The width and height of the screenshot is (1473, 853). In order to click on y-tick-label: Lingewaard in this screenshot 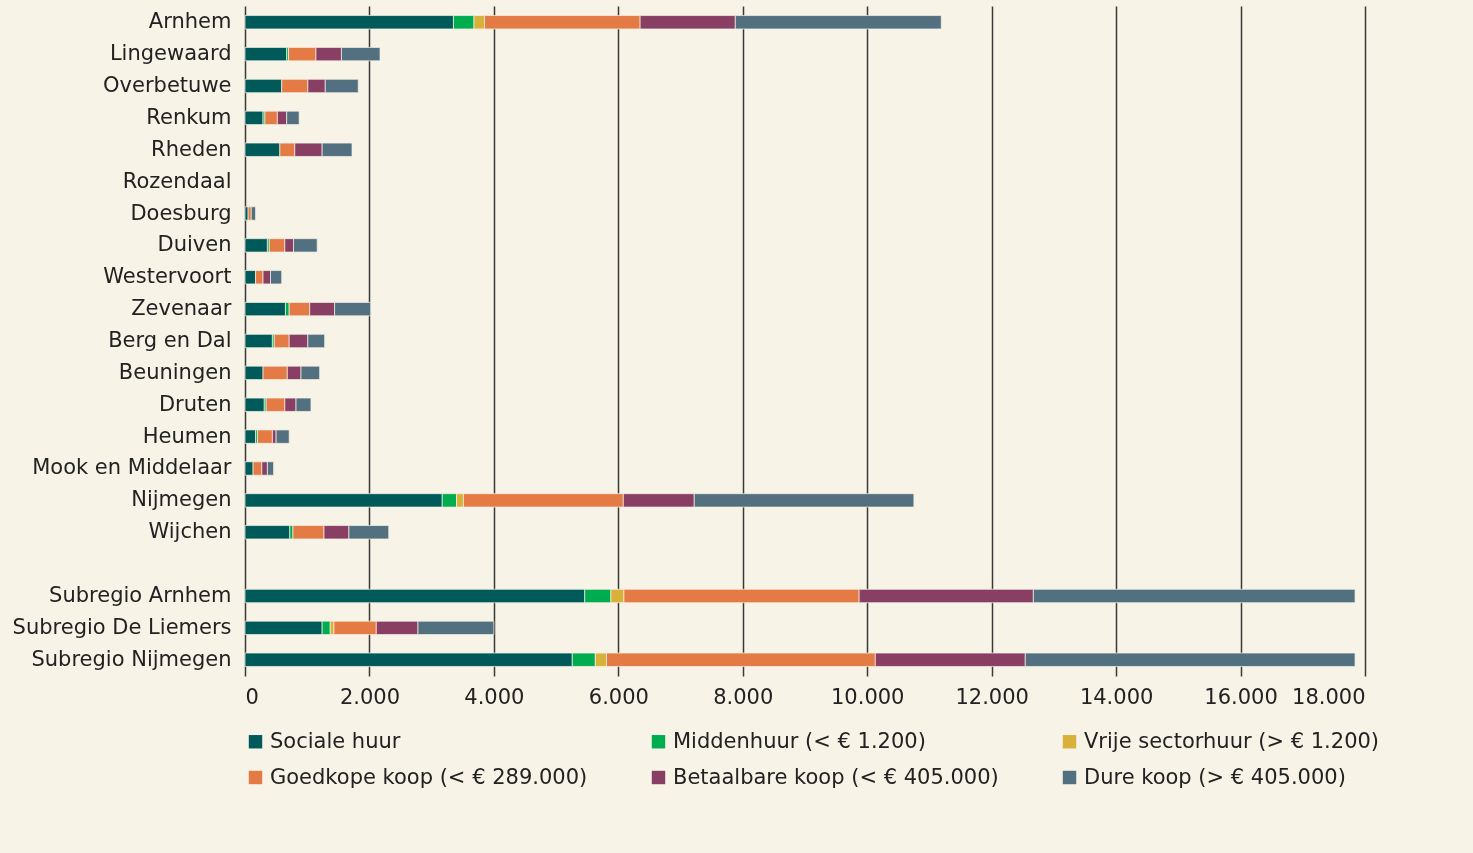, I will do `click(170, 53)`.